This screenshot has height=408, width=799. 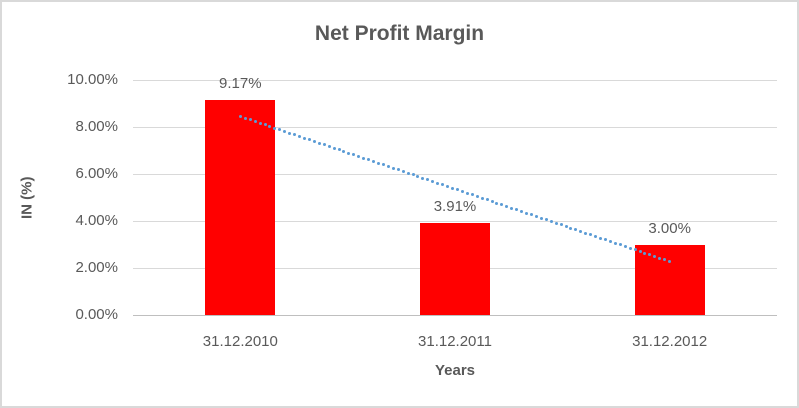 What do you see at coordinates (240, 341) in the screenshot?
I see `x-axis-label: 31.12.2010` at bounding box center [240, 341].